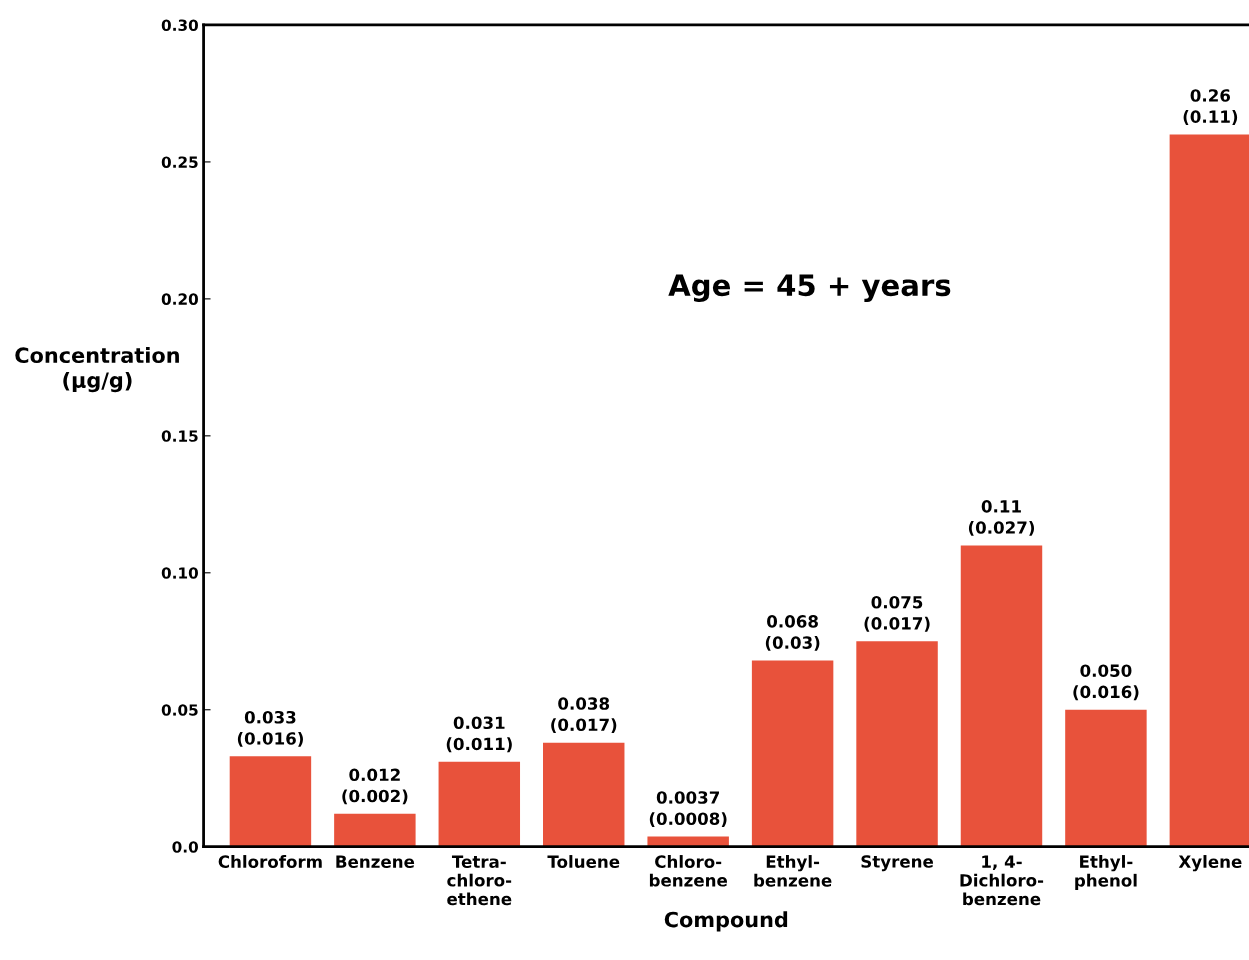  Describe the element at coordinates (726, 921) in the screenshot. I see `x-axis-title: Compound` at that location.